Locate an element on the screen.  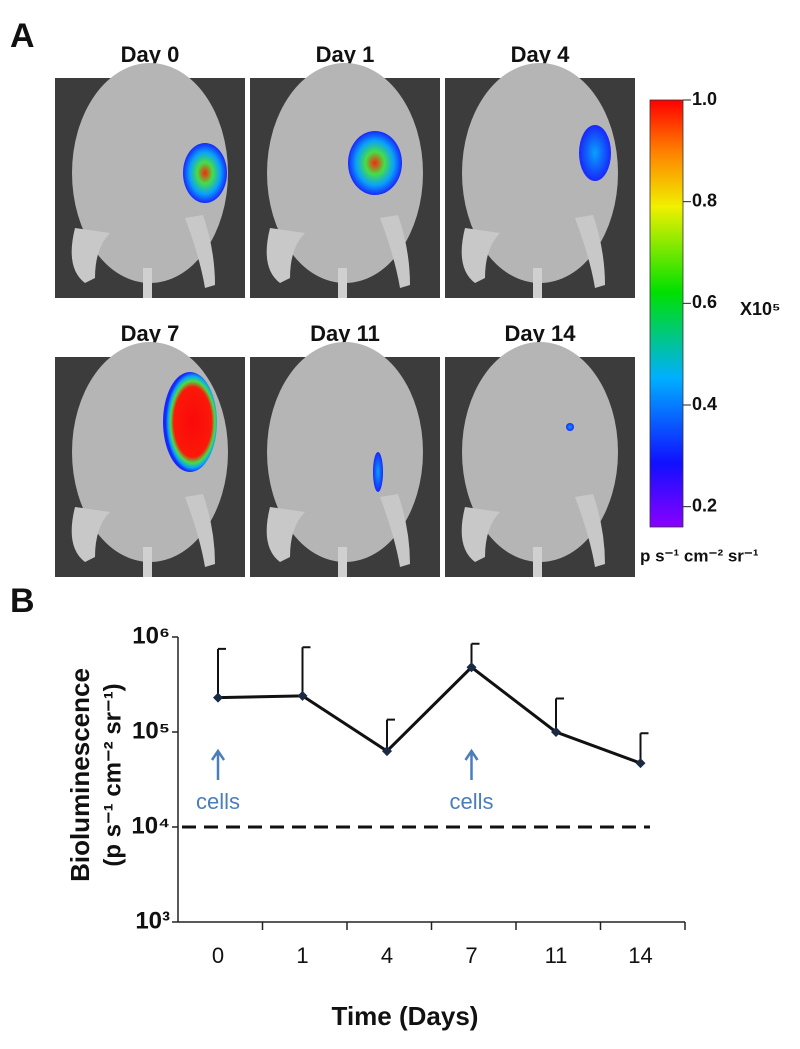
panel-label: B is located at coordinates (22, 601).